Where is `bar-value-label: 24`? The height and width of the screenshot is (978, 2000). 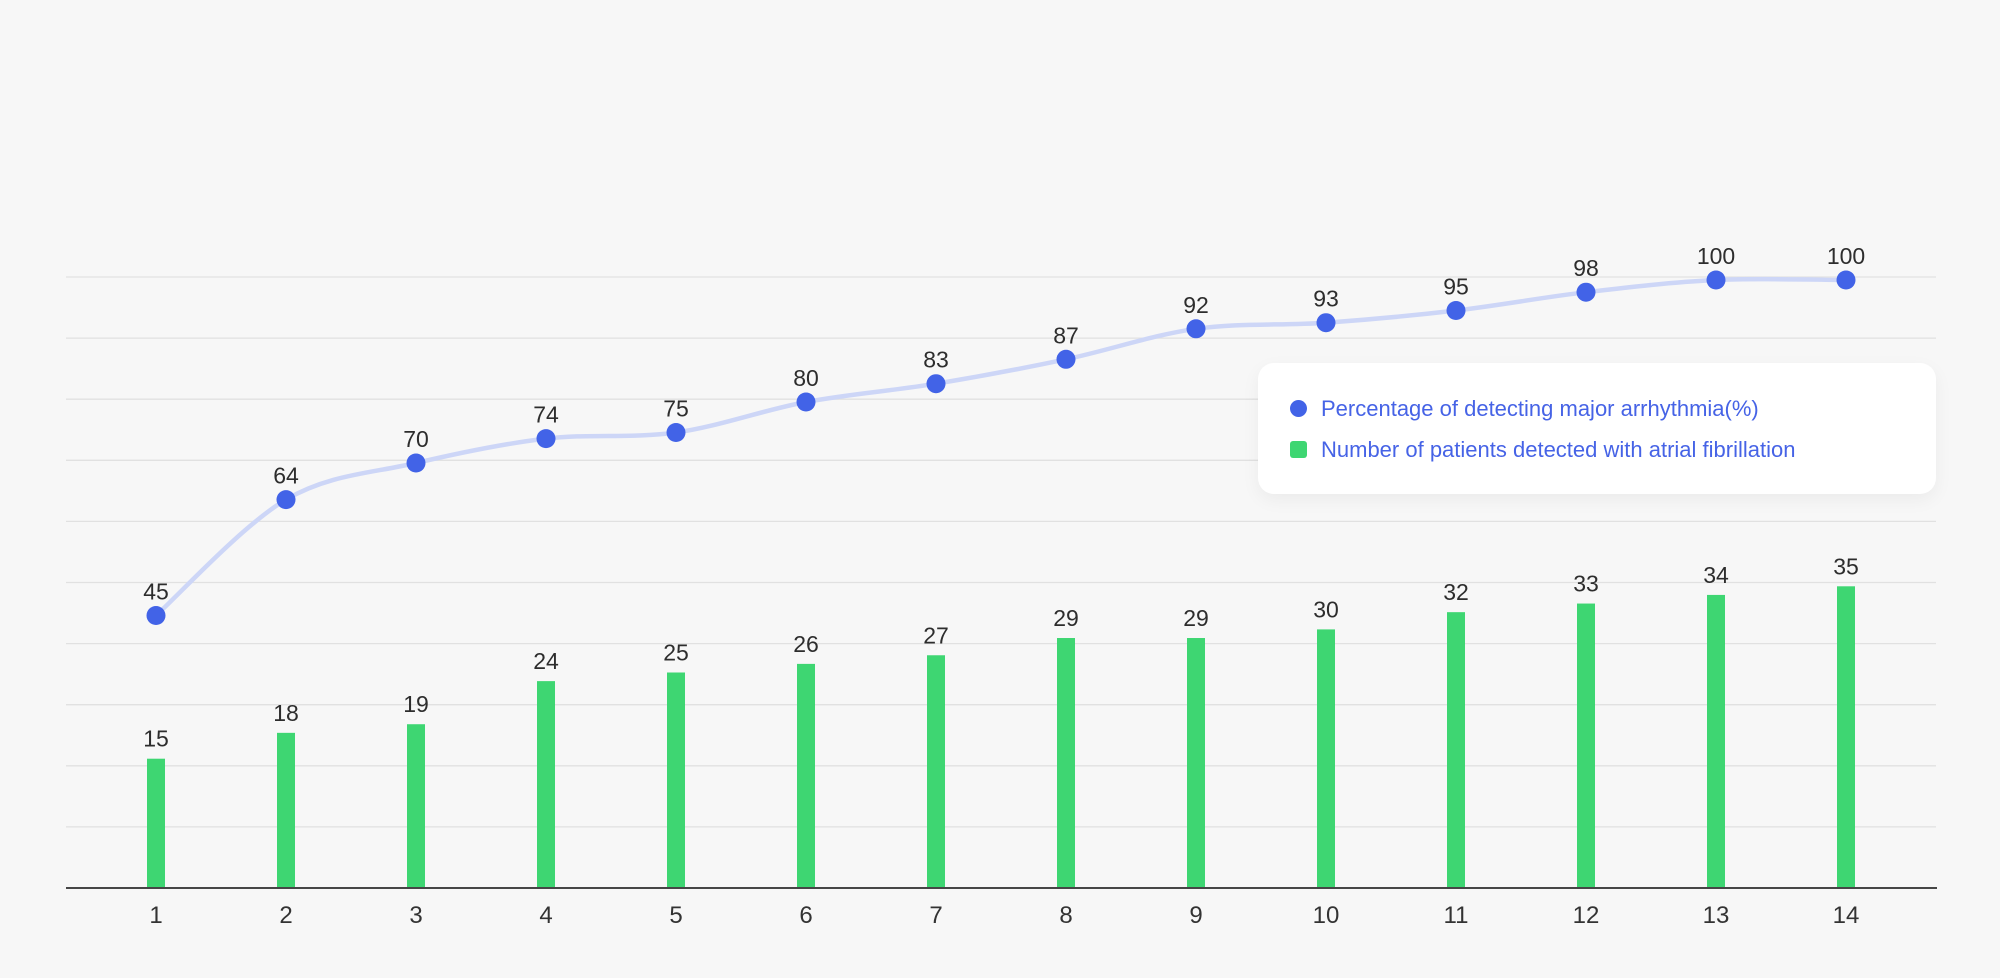 bar-value-label: 24 is located at coordinates (546, 661).